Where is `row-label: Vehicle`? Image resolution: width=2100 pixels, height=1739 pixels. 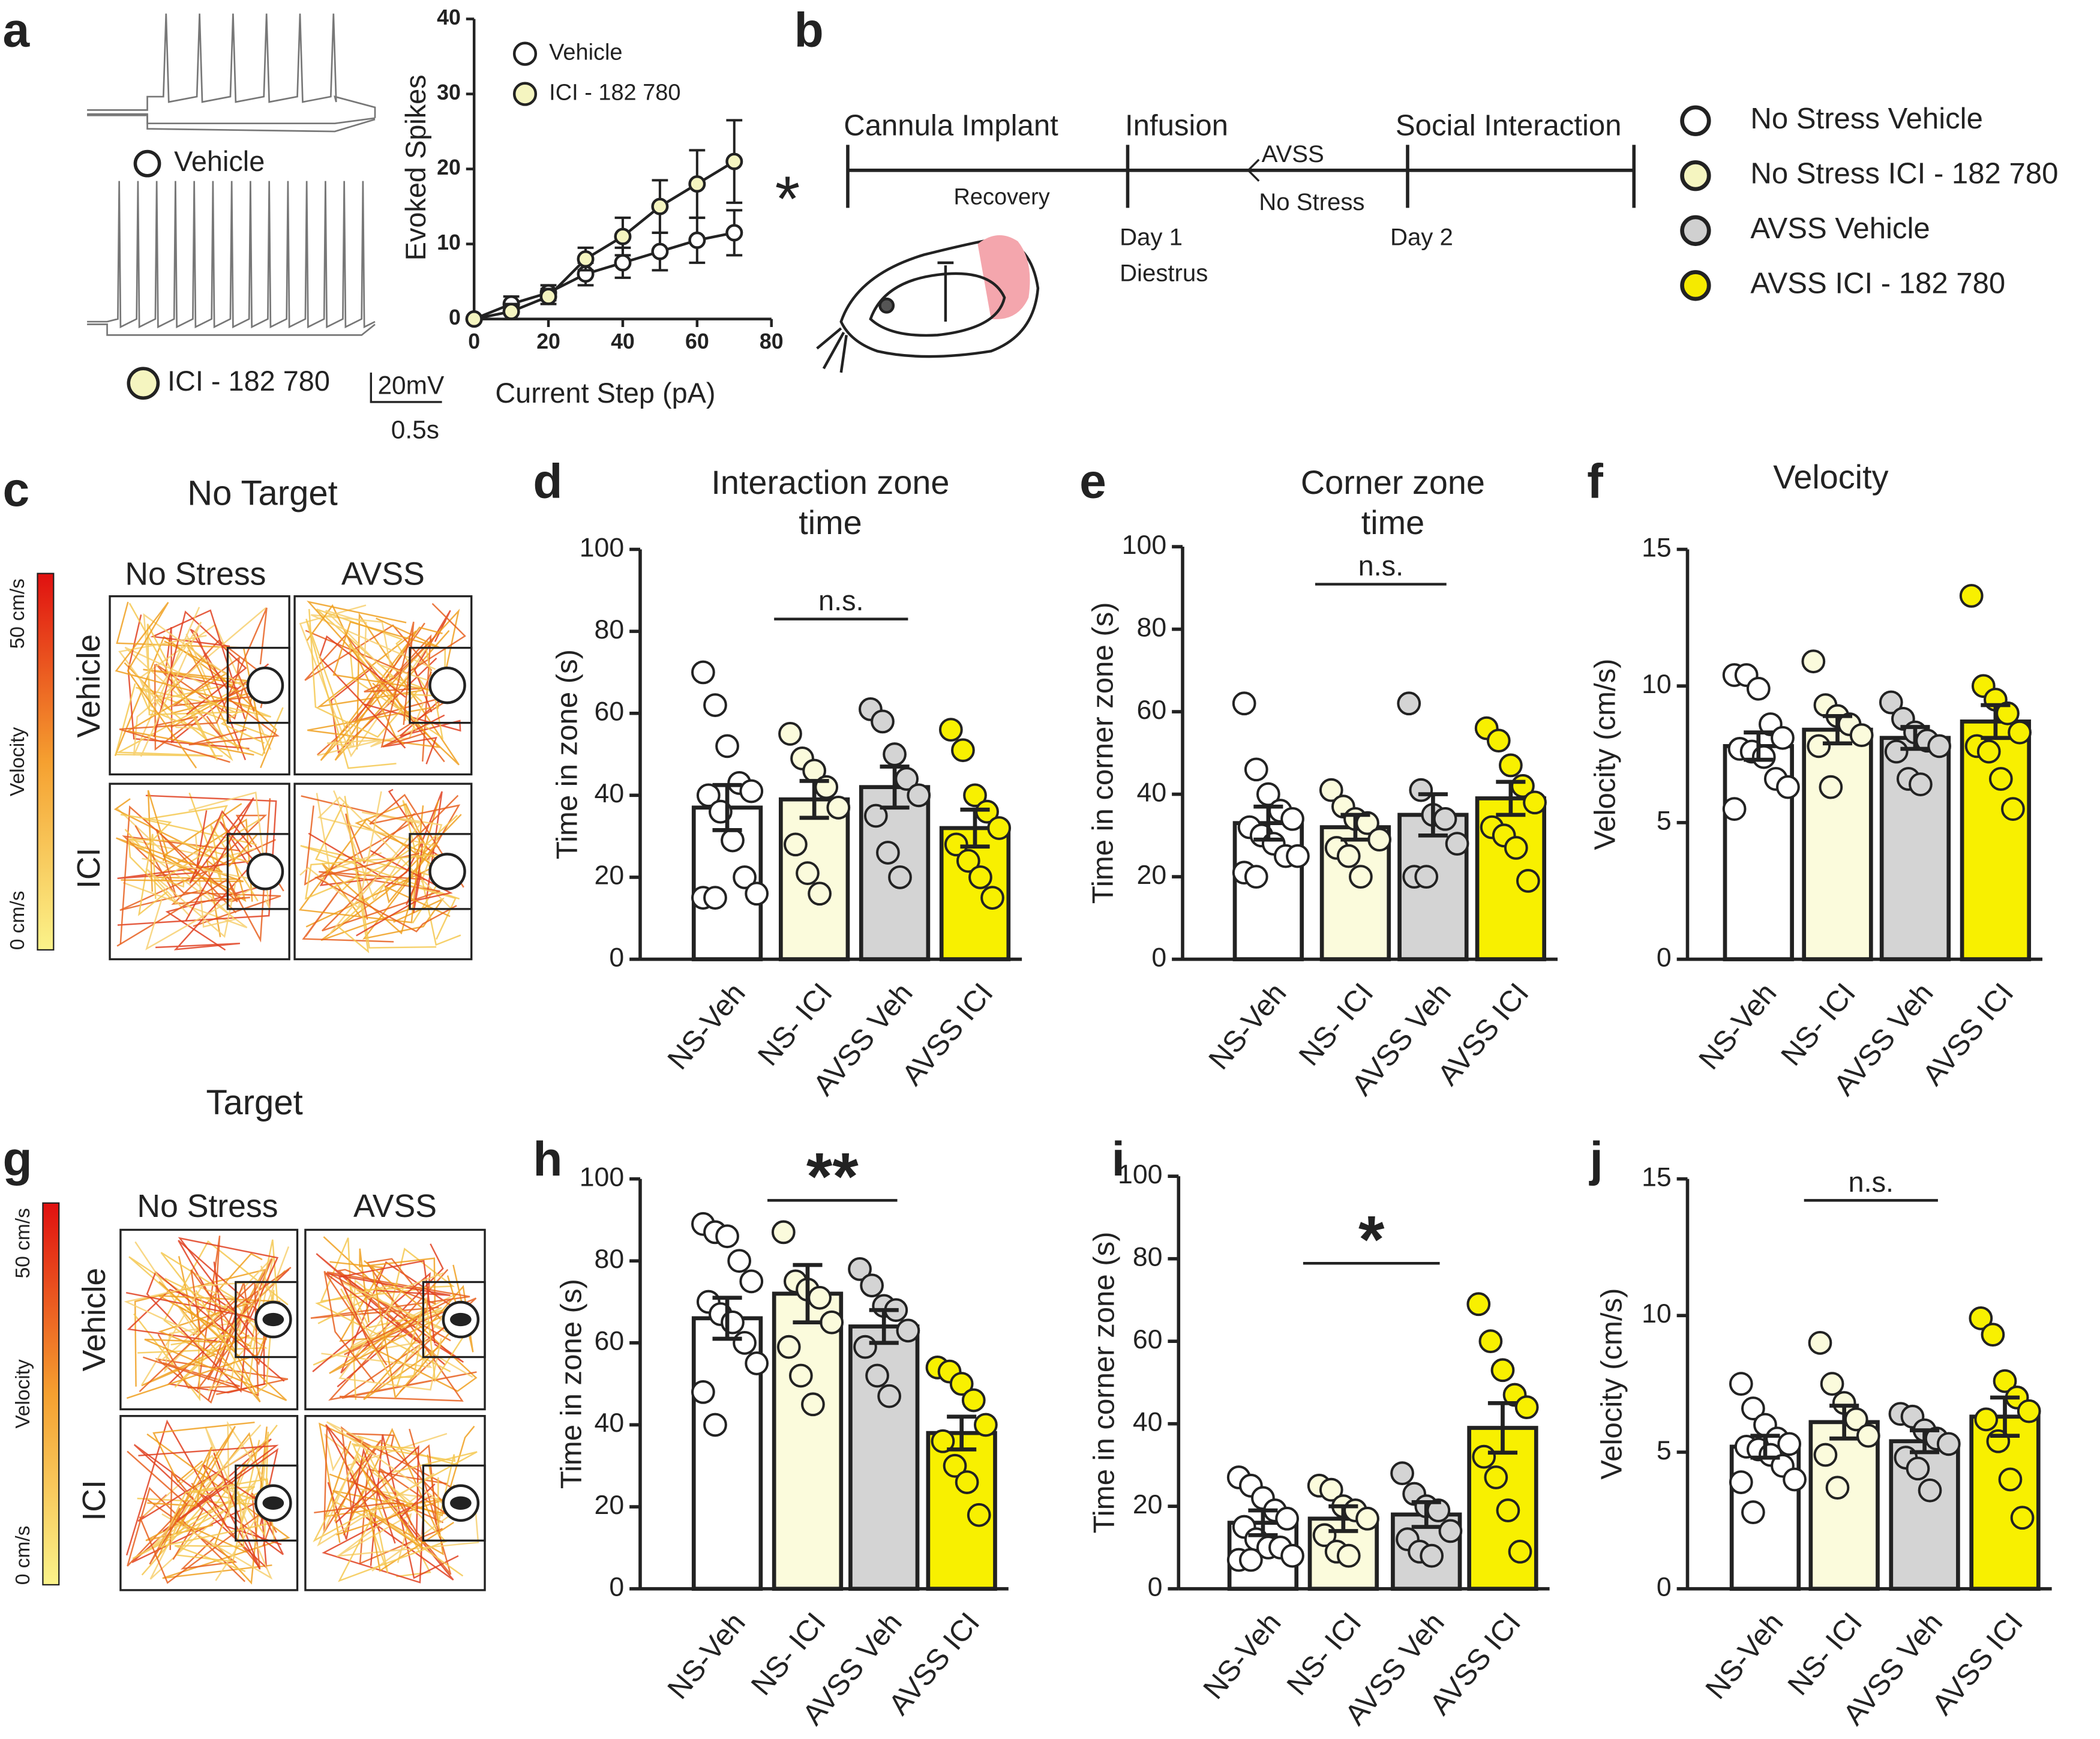 row-label: Vehicle is located at coordinates (89, 686).